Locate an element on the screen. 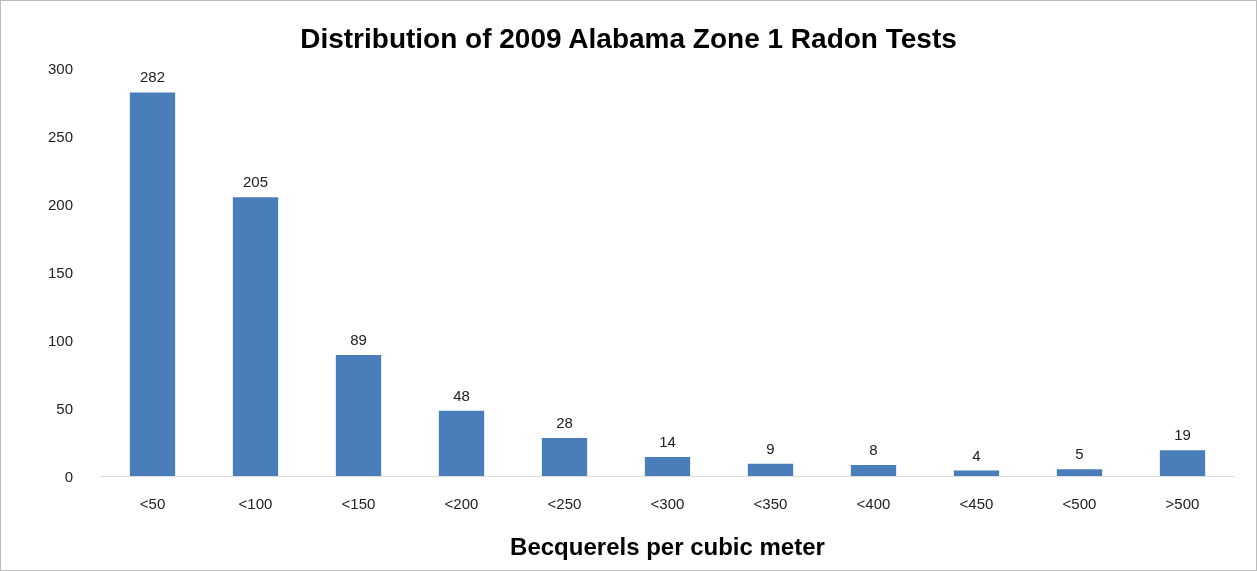 This screenshot has width=1257, height=571. x-tick-label: <250 is located at coordinates (564, 503).